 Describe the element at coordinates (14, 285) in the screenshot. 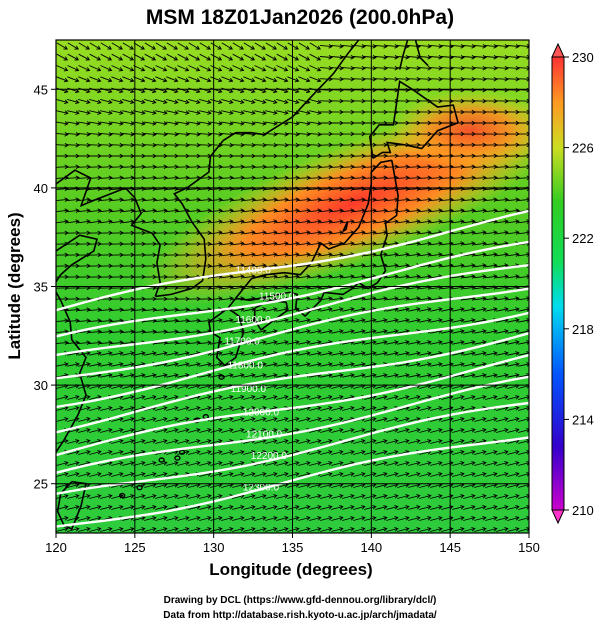

I see `y-axis-label: Latitude (degrees)` at that location.